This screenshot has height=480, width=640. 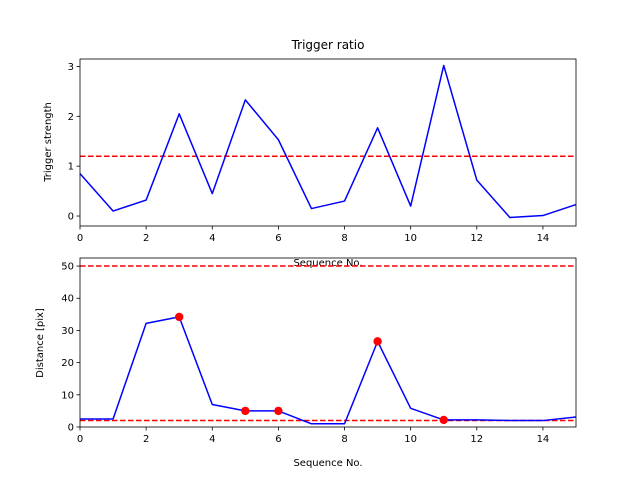 What do you see at coordinates (40, 343) in the screenshot?
I see `y-axis-label: Distance [pix]` at bounding box center [40, 343].